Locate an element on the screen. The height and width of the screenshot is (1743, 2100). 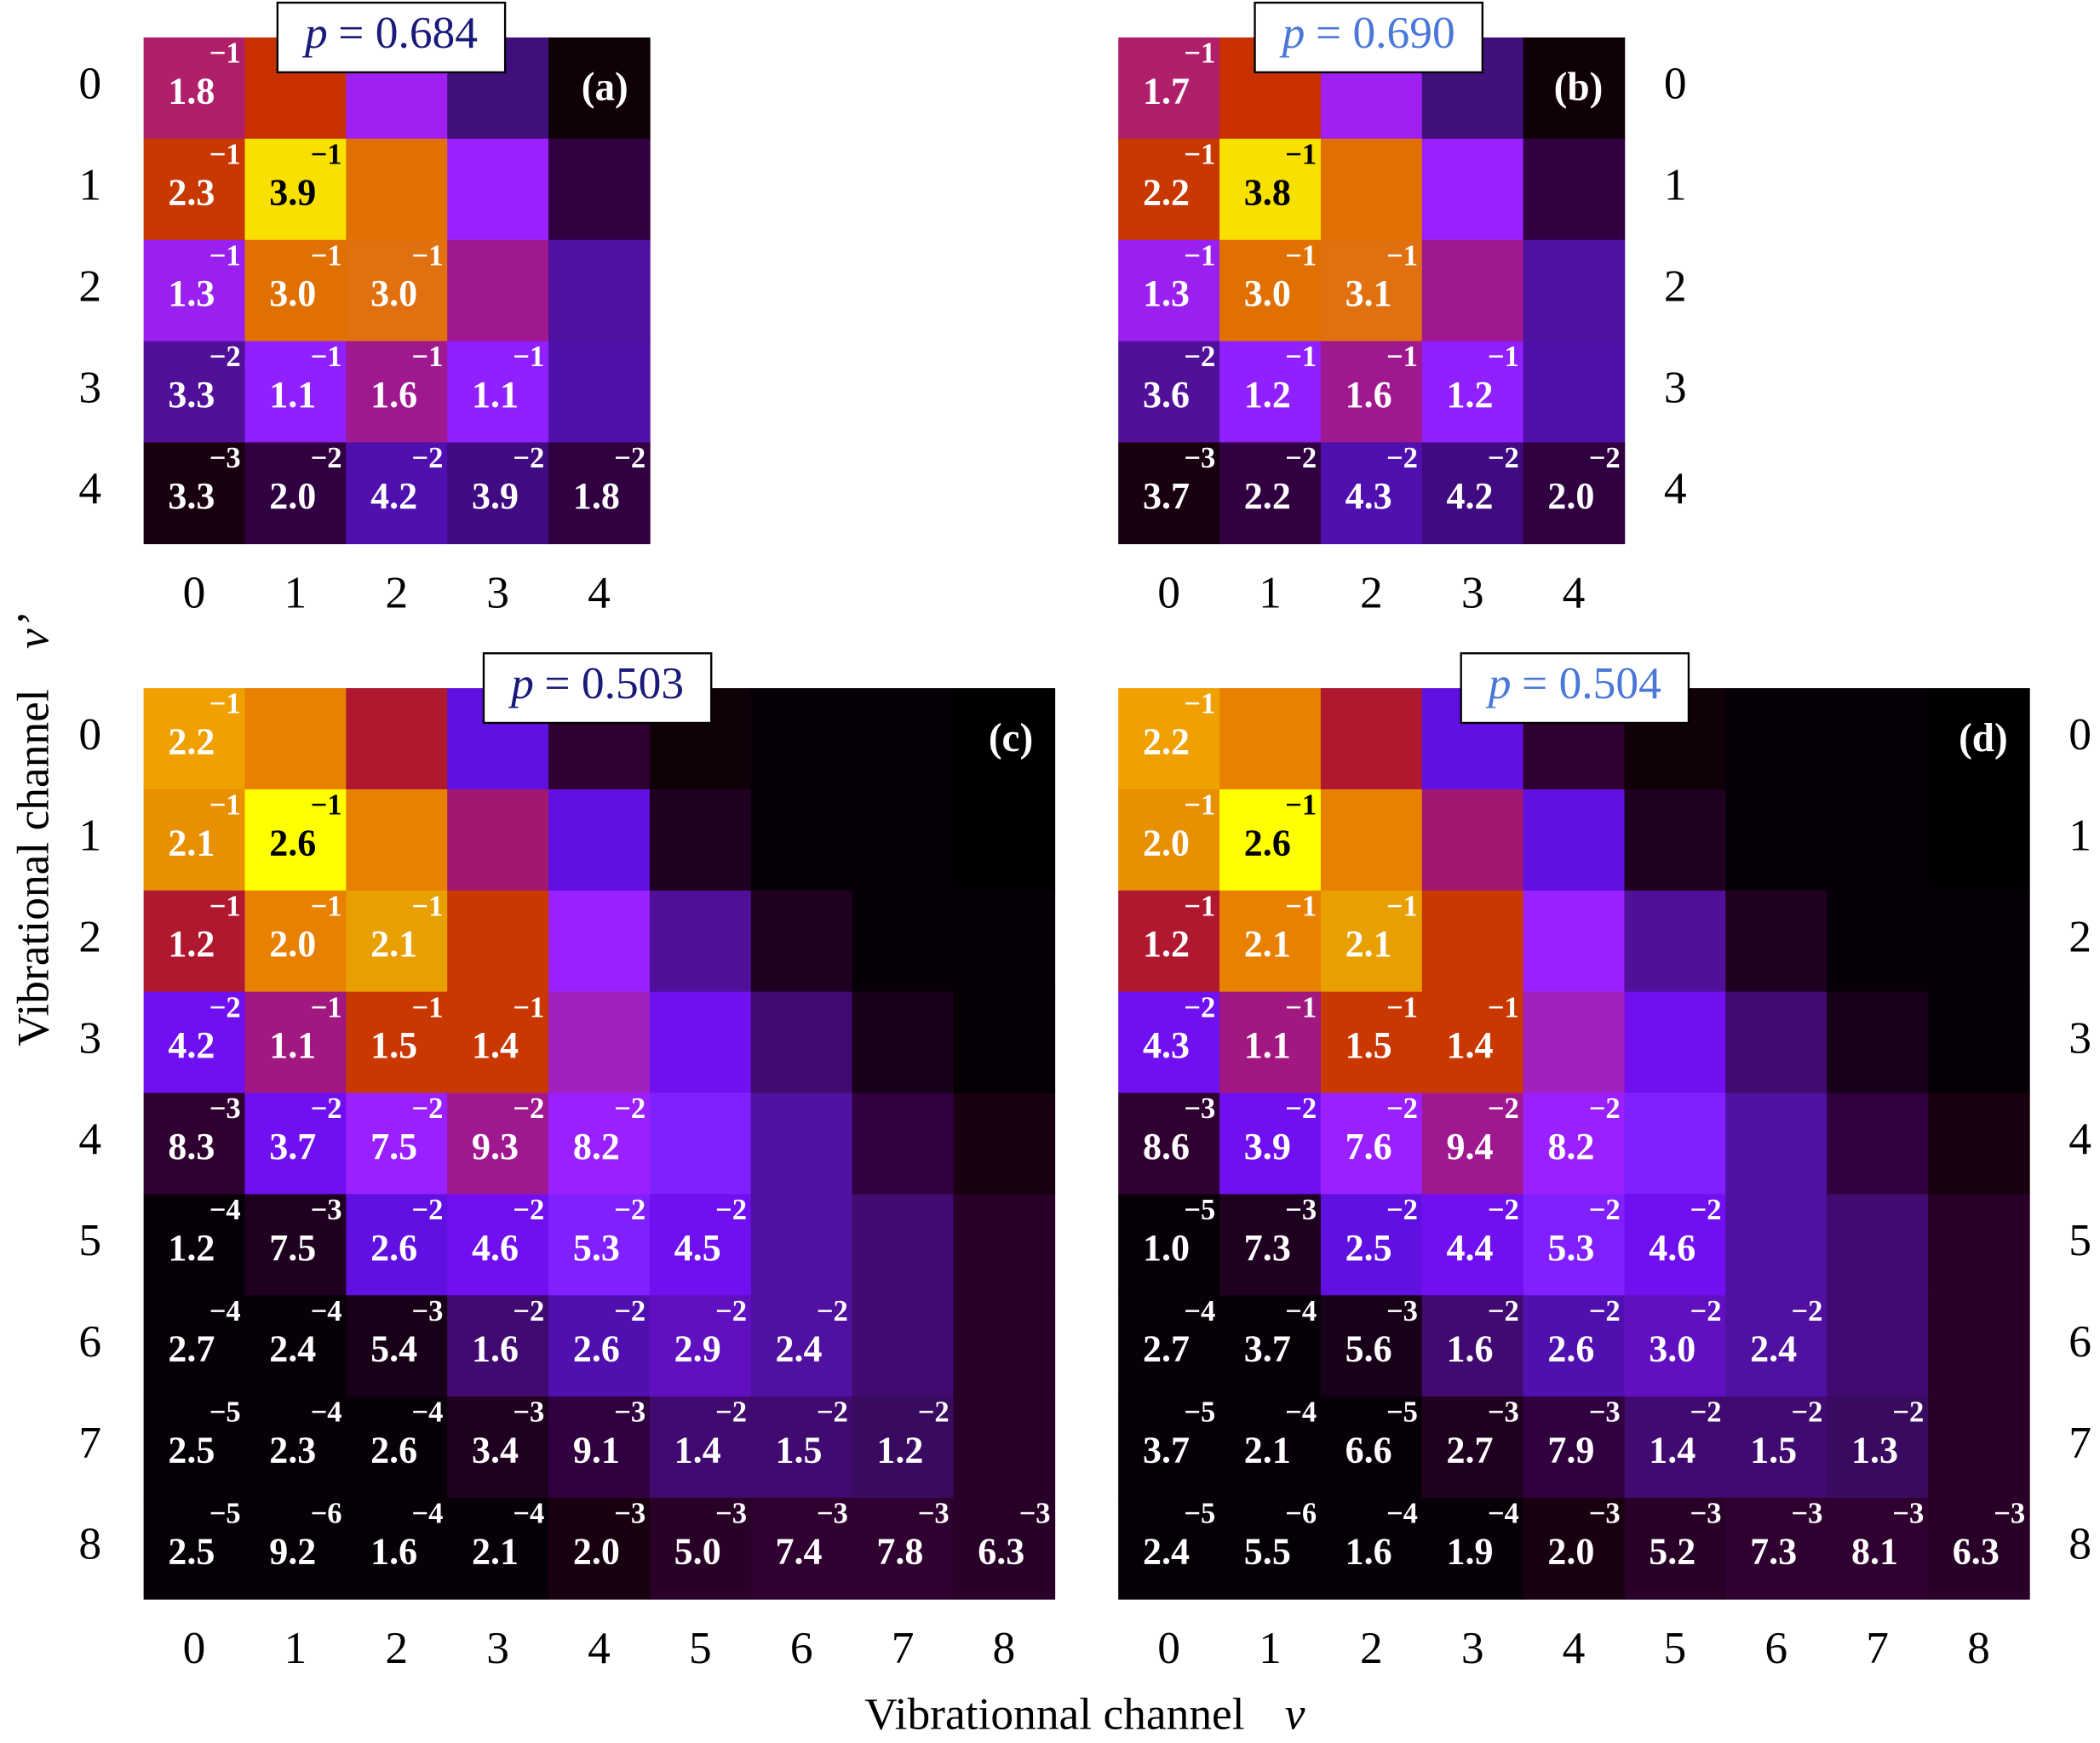
y-tick-label: 2 is located at coordinates (89, 285).